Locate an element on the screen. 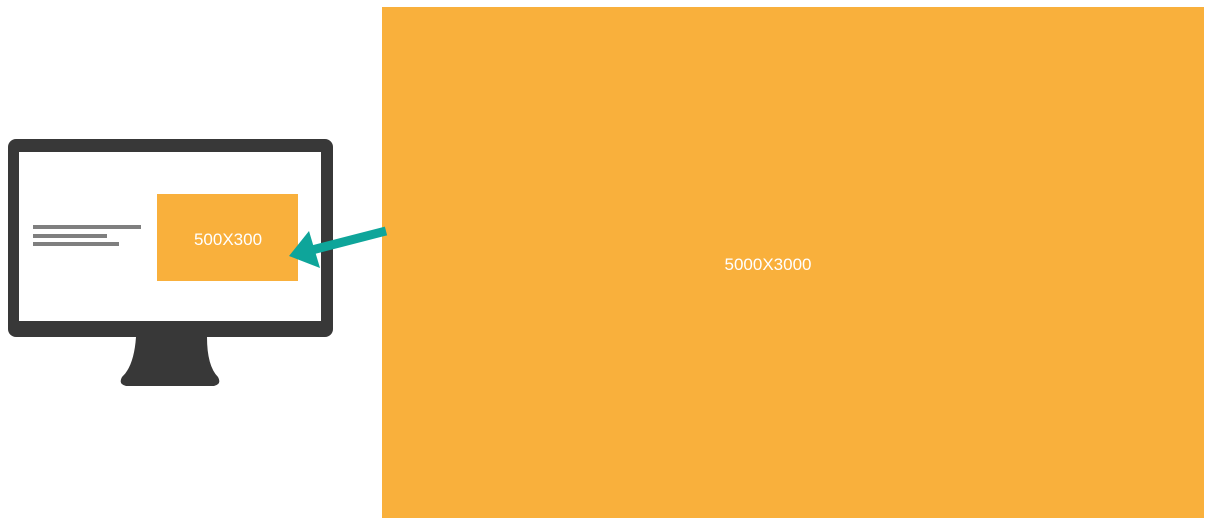 This screenshot has height=518, width=1217. small-image-label: 500X300 is located at coordinates (228, 239).